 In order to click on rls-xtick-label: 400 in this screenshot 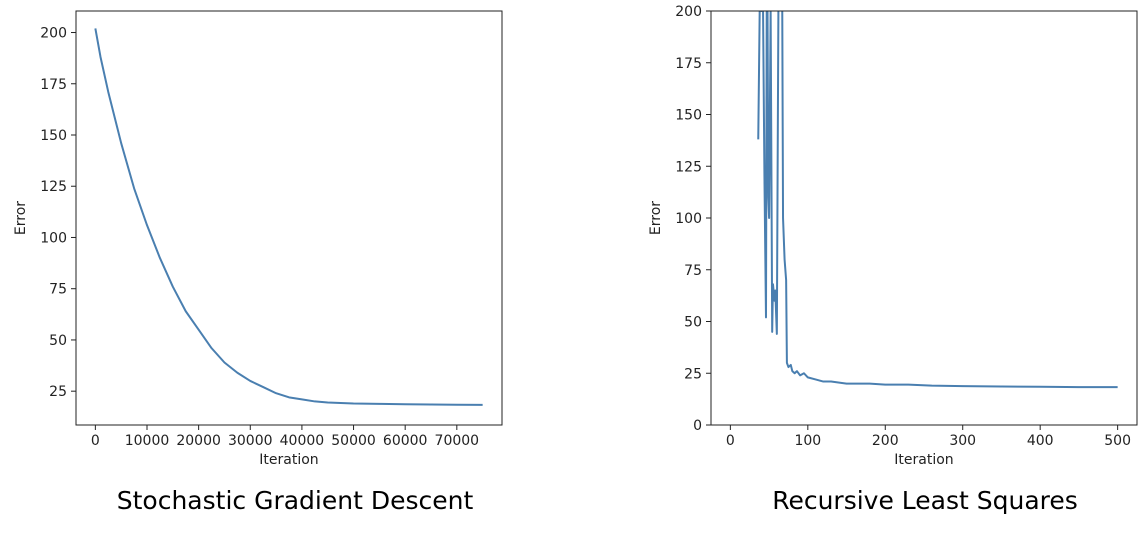, I will do `click(1040, 441)`.